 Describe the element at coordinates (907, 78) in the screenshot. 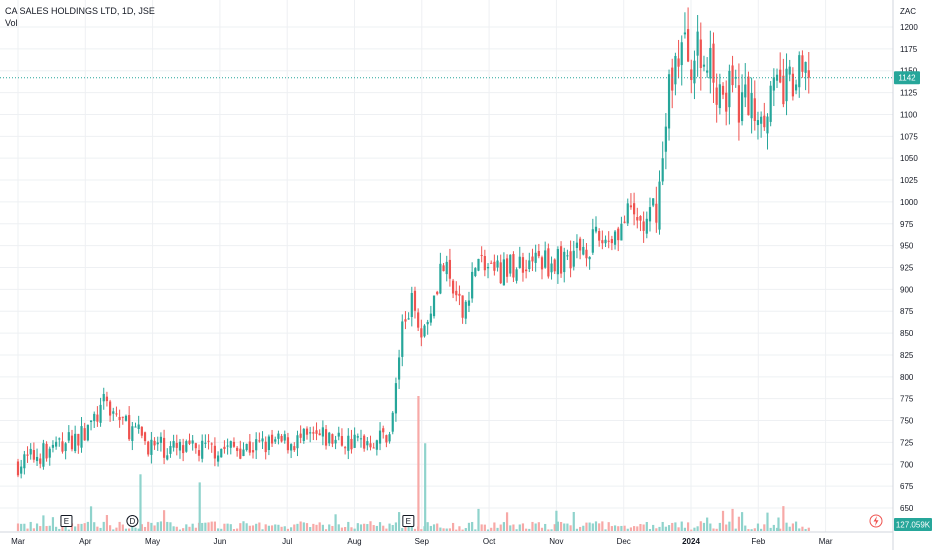

I see `price-badge: 1142` at that location.